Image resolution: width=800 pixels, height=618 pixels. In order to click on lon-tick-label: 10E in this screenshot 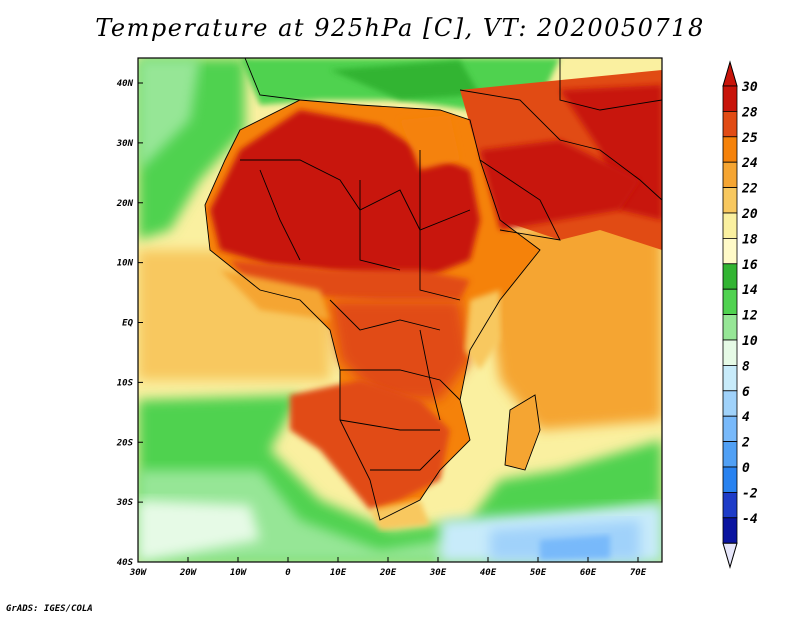, I will do `click(338, 573)`.